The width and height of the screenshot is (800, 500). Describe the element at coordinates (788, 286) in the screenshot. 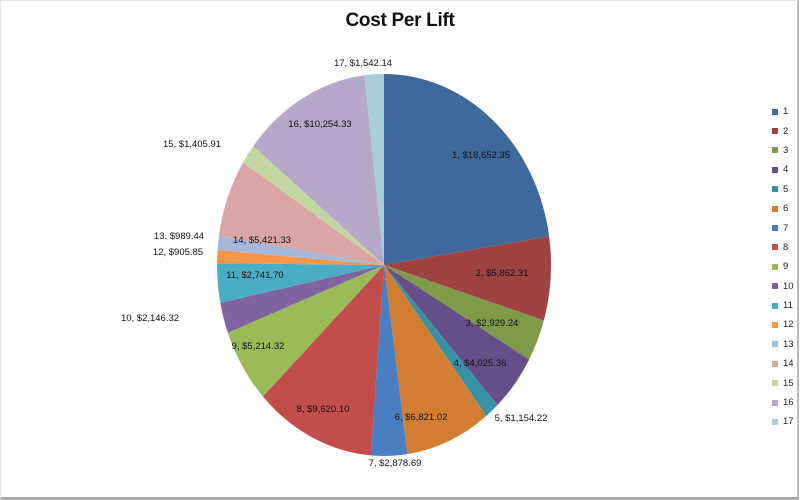

I see `legend-label: 10` at that location.